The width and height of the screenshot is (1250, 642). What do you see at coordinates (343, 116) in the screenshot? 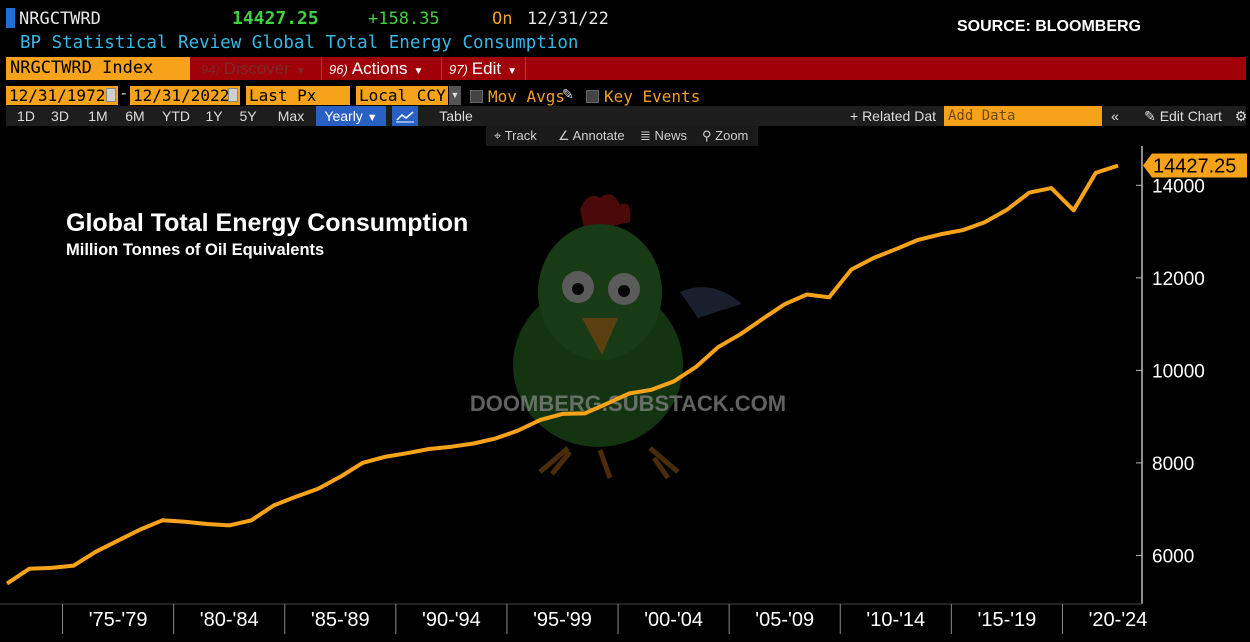
I see `frequency-label: Yearly` at bounding box center [343, 116].